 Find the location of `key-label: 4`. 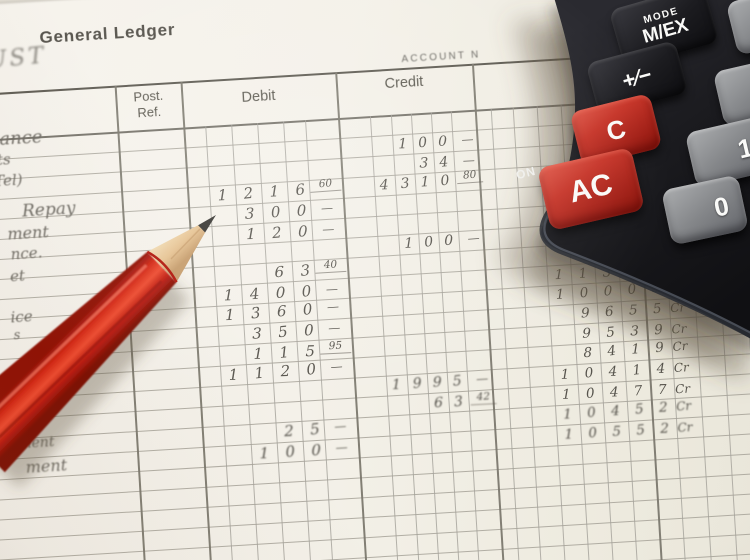

key-label: 4 is located at coordinates (733, 91).